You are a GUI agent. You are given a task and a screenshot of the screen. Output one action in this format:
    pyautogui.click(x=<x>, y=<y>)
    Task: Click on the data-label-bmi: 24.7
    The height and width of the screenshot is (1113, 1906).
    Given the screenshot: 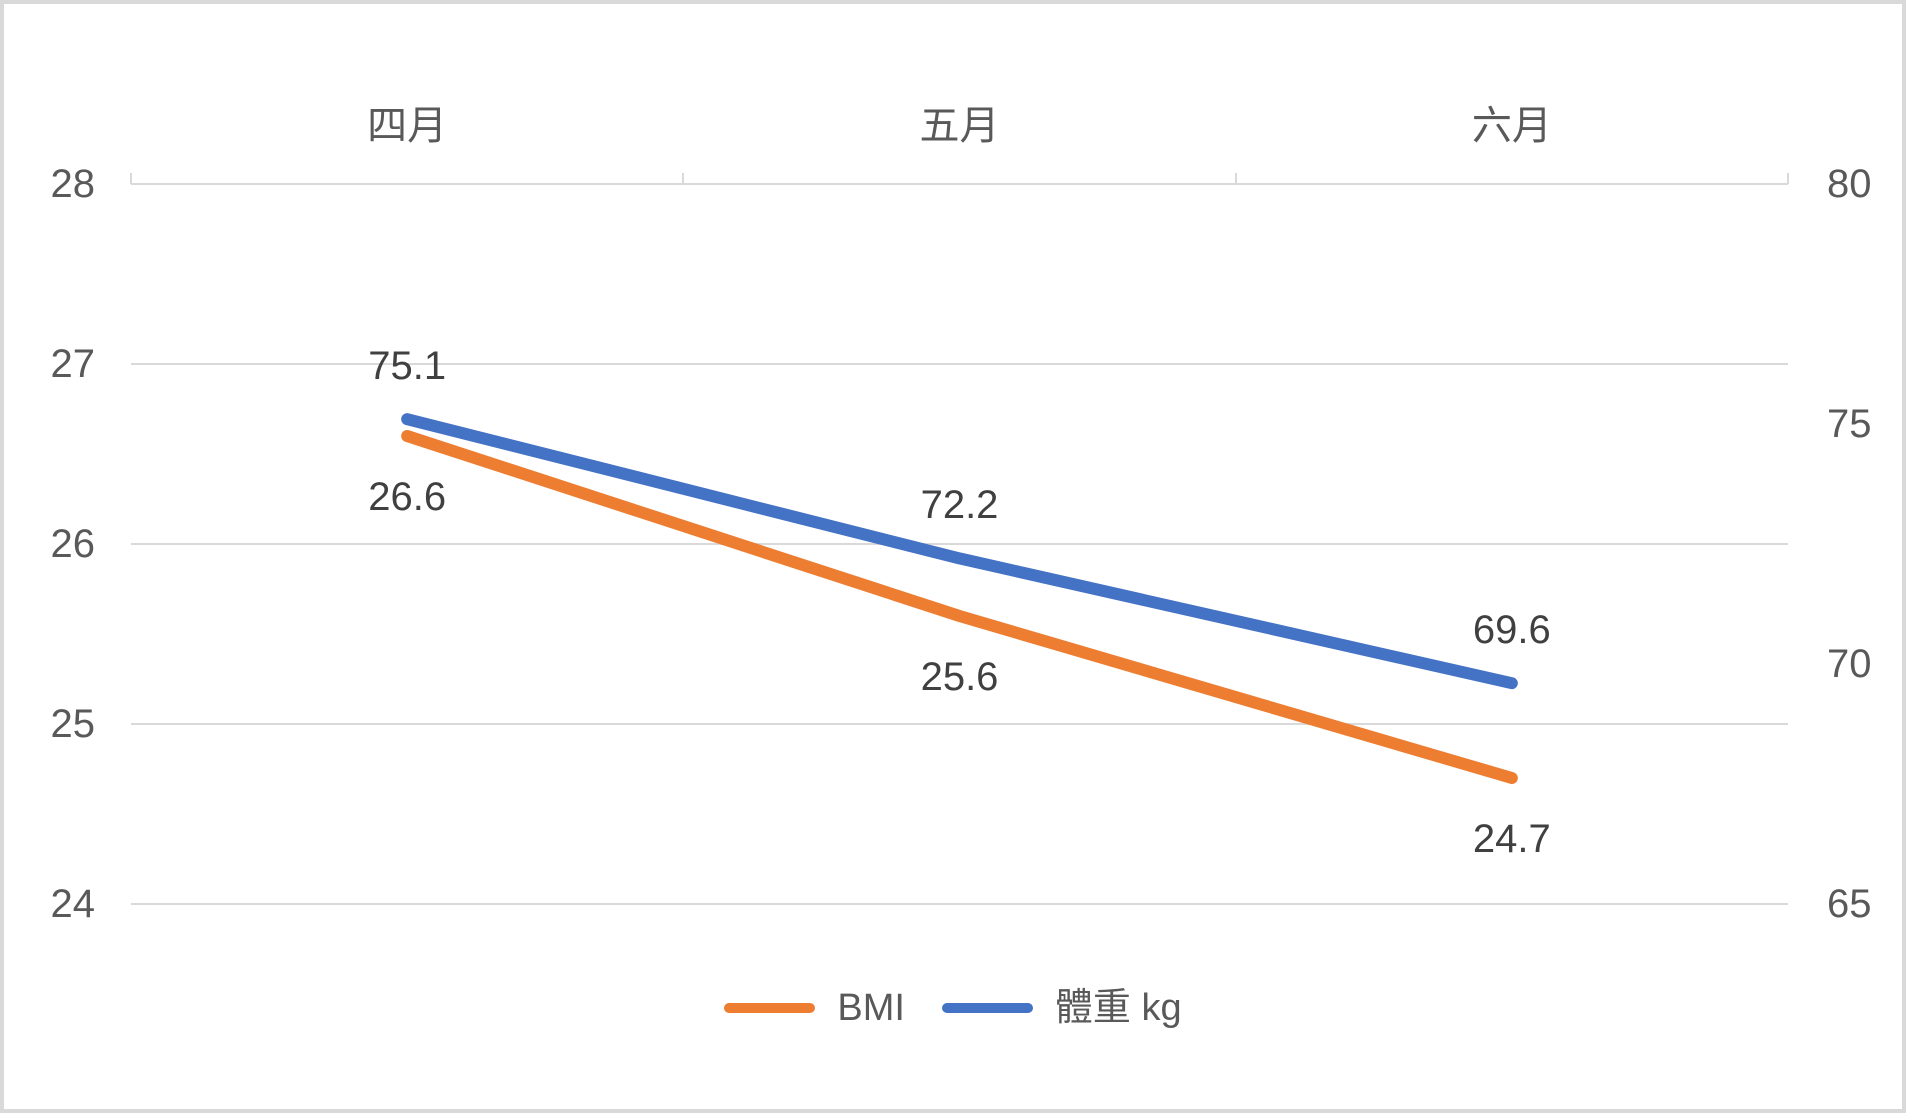 What is the action you would take?
    pyautogui.click(x=1511, y=839)
    